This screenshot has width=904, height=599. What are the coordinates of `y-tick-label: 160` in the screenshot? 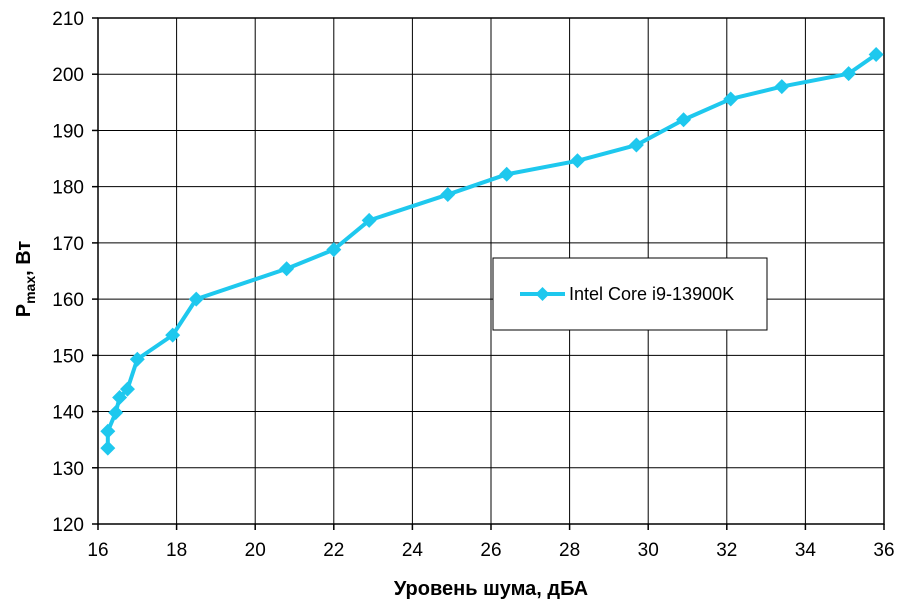 It's located at (68, 300).